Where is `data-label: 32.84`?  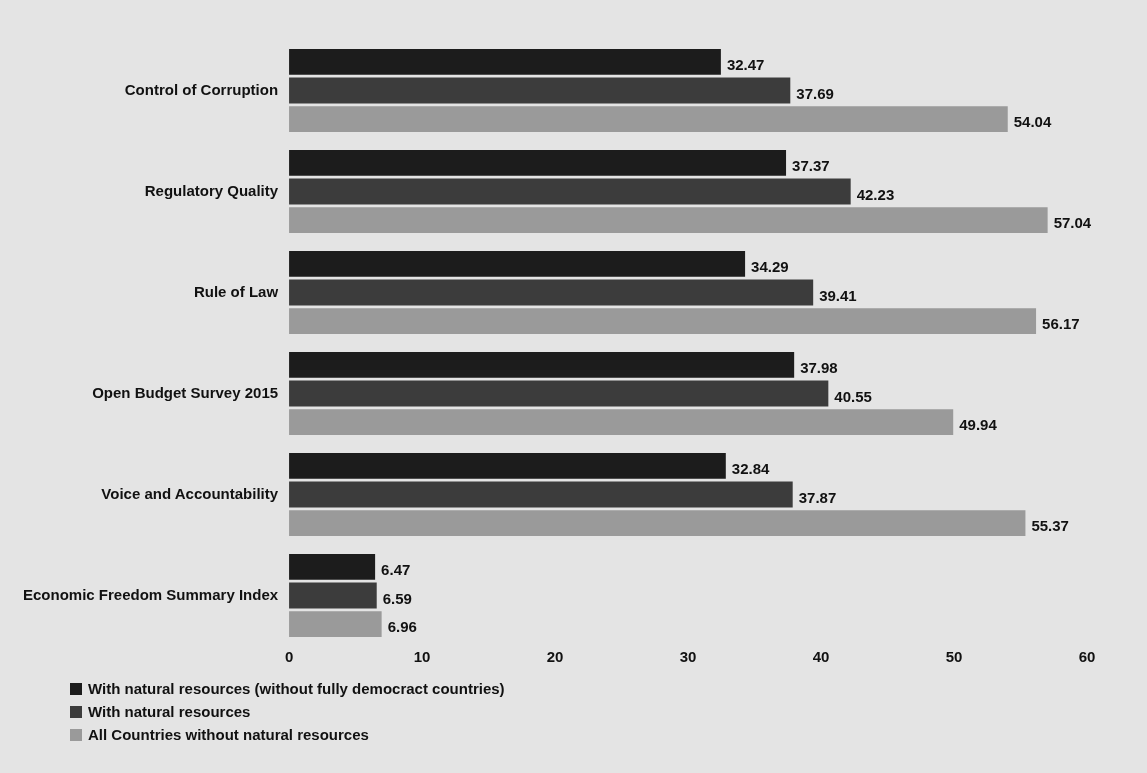
data-label: 32.84 is located at coordinates (750, 469).